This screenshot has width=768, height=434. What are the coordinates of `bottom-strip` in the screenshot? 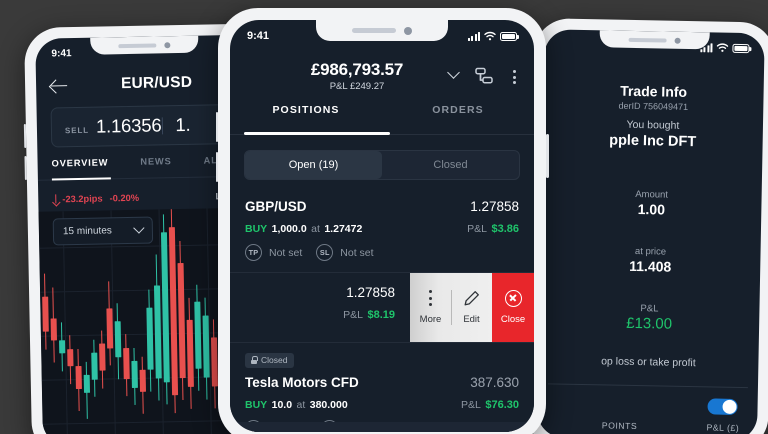 It's located at (382, 427).